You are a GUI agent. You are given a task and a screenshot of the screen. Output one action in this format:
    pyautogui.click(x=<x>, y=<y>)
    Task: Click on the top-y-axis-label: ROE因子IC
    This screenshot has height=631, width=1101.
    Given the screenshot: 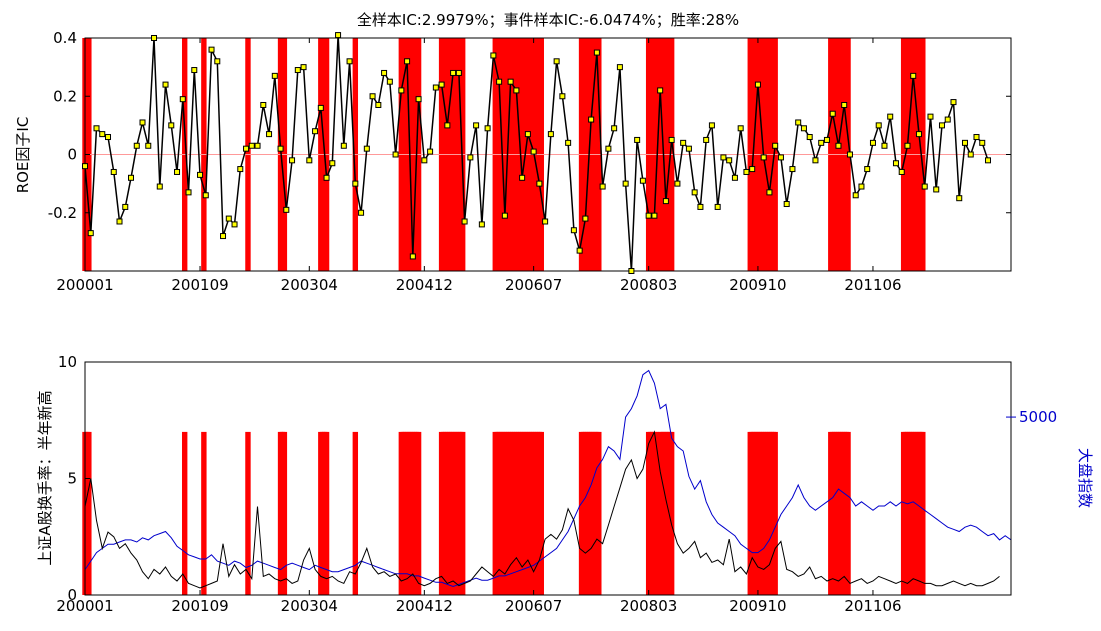 What is the action you would take?
    pyautogui.click(x=23, y=155)
    